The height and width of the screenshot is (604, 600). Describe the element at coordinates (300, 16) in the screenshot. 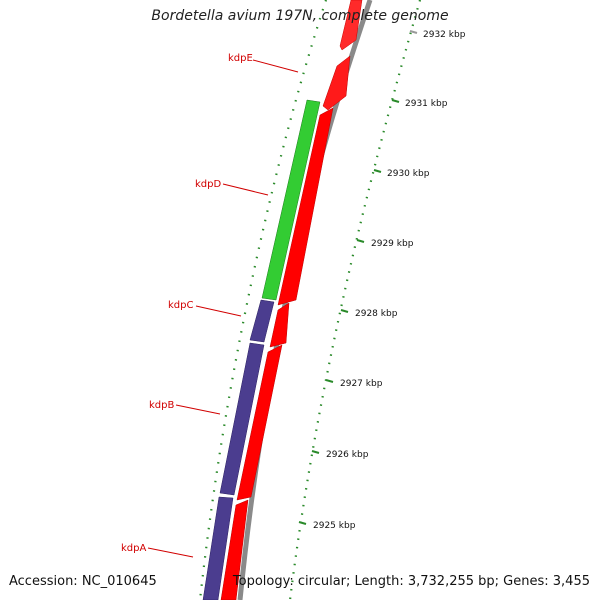

I see `map-title: Bordetella avium 197N, complete genome` at that location.